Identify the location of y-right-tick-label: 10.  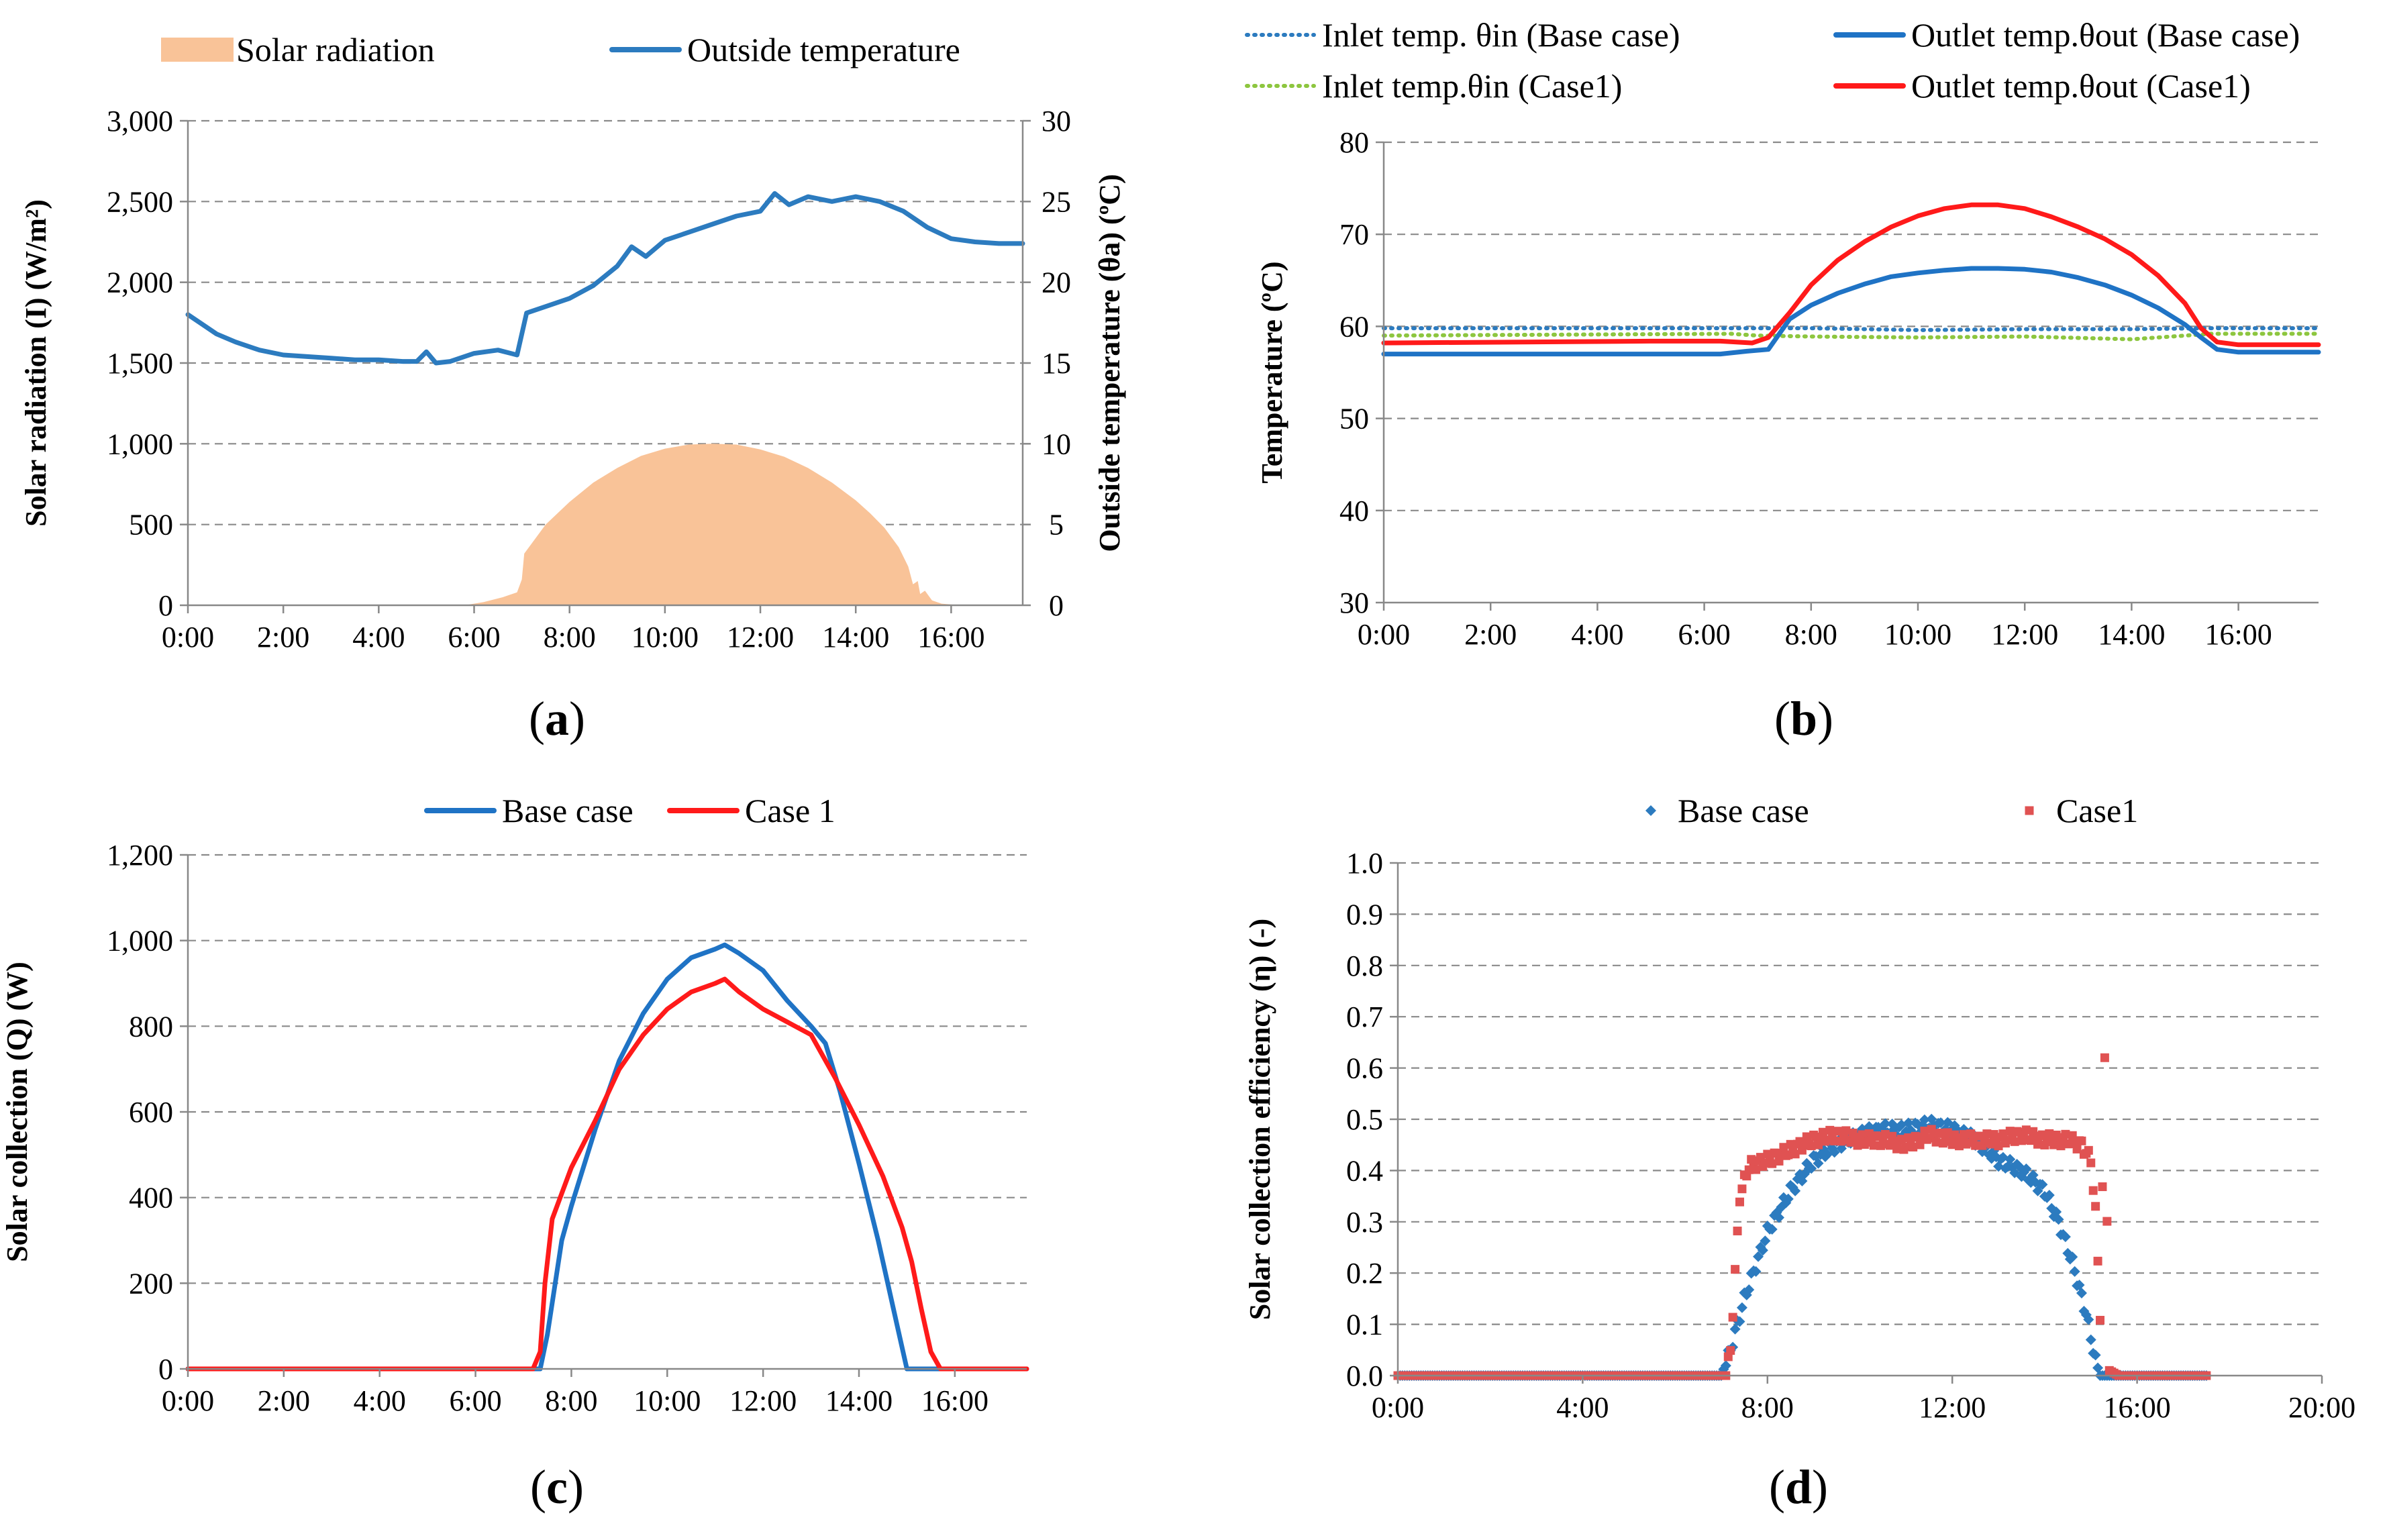
(1056, 443).